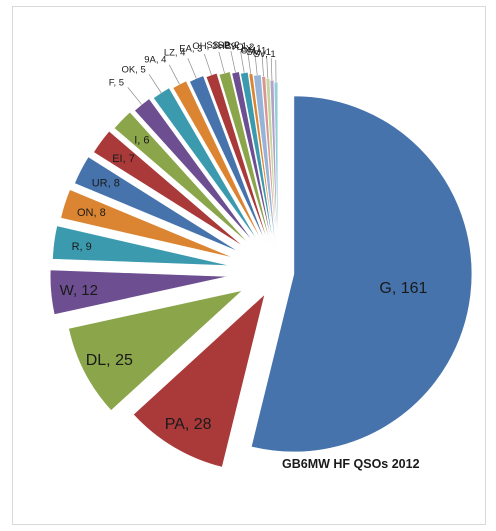 The width and height of the screenshot is (496, 531). I want to click on data-label-ea: EA, 3, so click(190, 48).